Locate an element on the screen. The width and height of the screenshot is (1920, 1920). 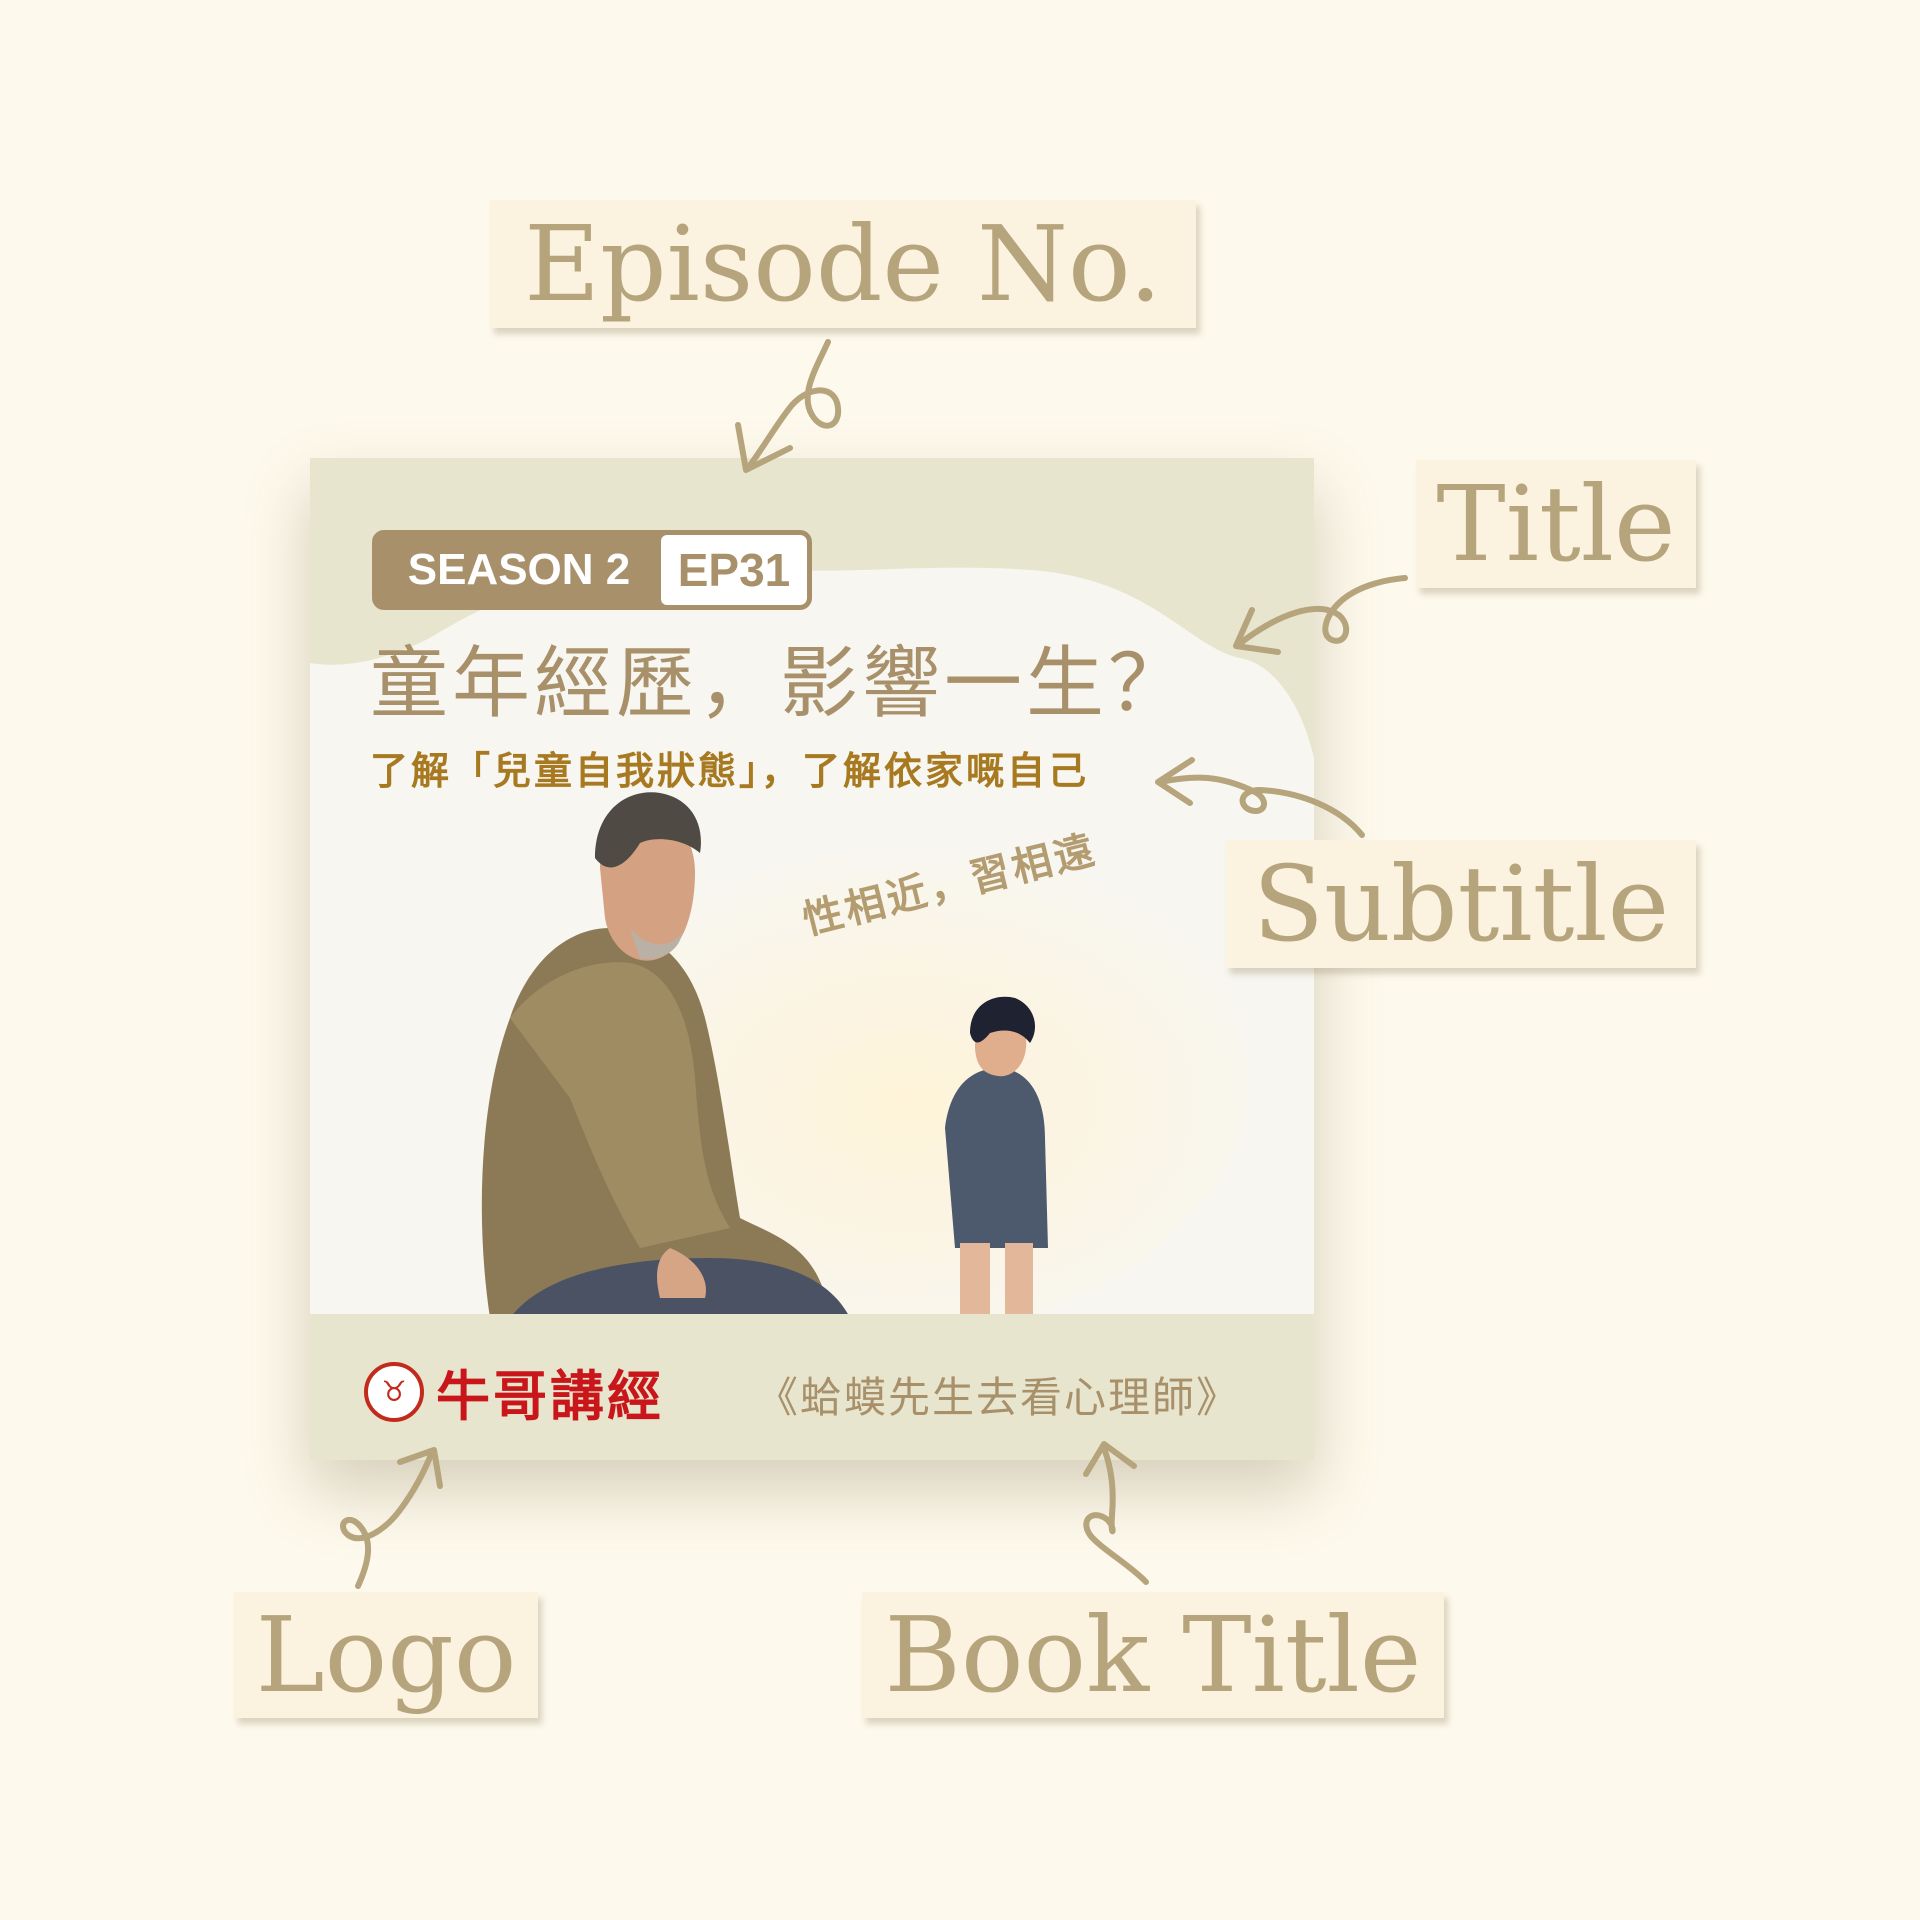
annotation-book-title: Book Title is located at coordinates (1153, 1655).